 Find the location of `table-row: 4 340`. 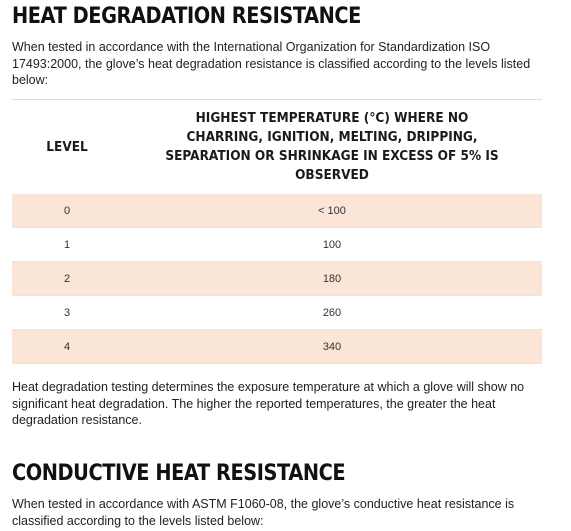

table-row: 4 340 is located at coordinates (277, 346).